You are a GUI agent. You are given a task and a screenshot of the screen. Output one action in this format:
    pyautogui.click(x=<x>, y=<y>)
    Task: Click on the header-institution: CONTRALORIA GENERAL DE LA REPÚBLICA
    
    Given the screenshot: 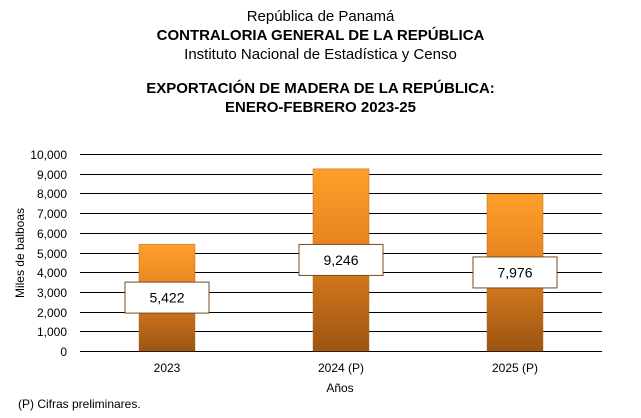 What is the action you would take?
    pyautogui.click(x=320, y=35)
    